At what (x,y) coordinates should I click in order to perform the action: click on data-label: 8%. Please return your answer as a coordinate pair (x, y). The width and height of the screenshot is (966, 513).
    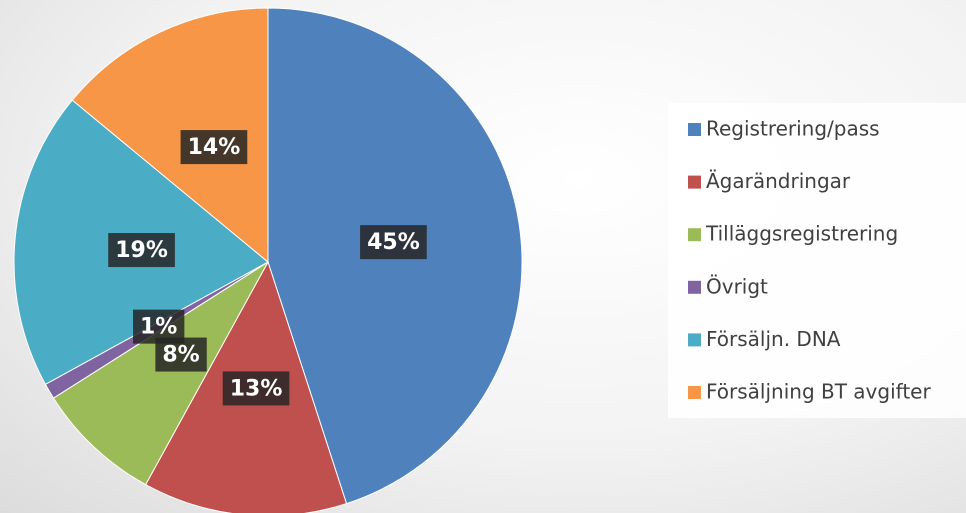
    Looking at the image, I should click on (181, 354).